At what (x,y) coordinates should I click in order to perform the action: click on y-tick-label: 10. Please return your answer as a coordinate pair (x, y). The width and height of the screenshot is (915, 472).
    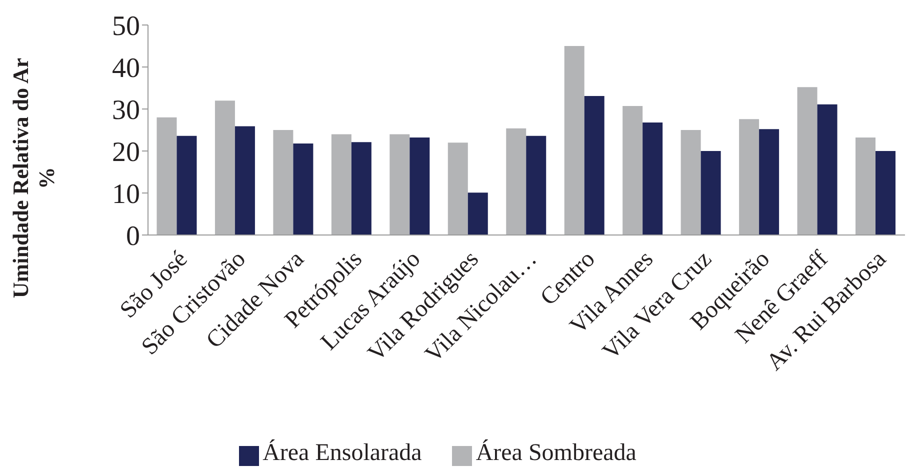
    Looking at the image, I should click on (126, 194).